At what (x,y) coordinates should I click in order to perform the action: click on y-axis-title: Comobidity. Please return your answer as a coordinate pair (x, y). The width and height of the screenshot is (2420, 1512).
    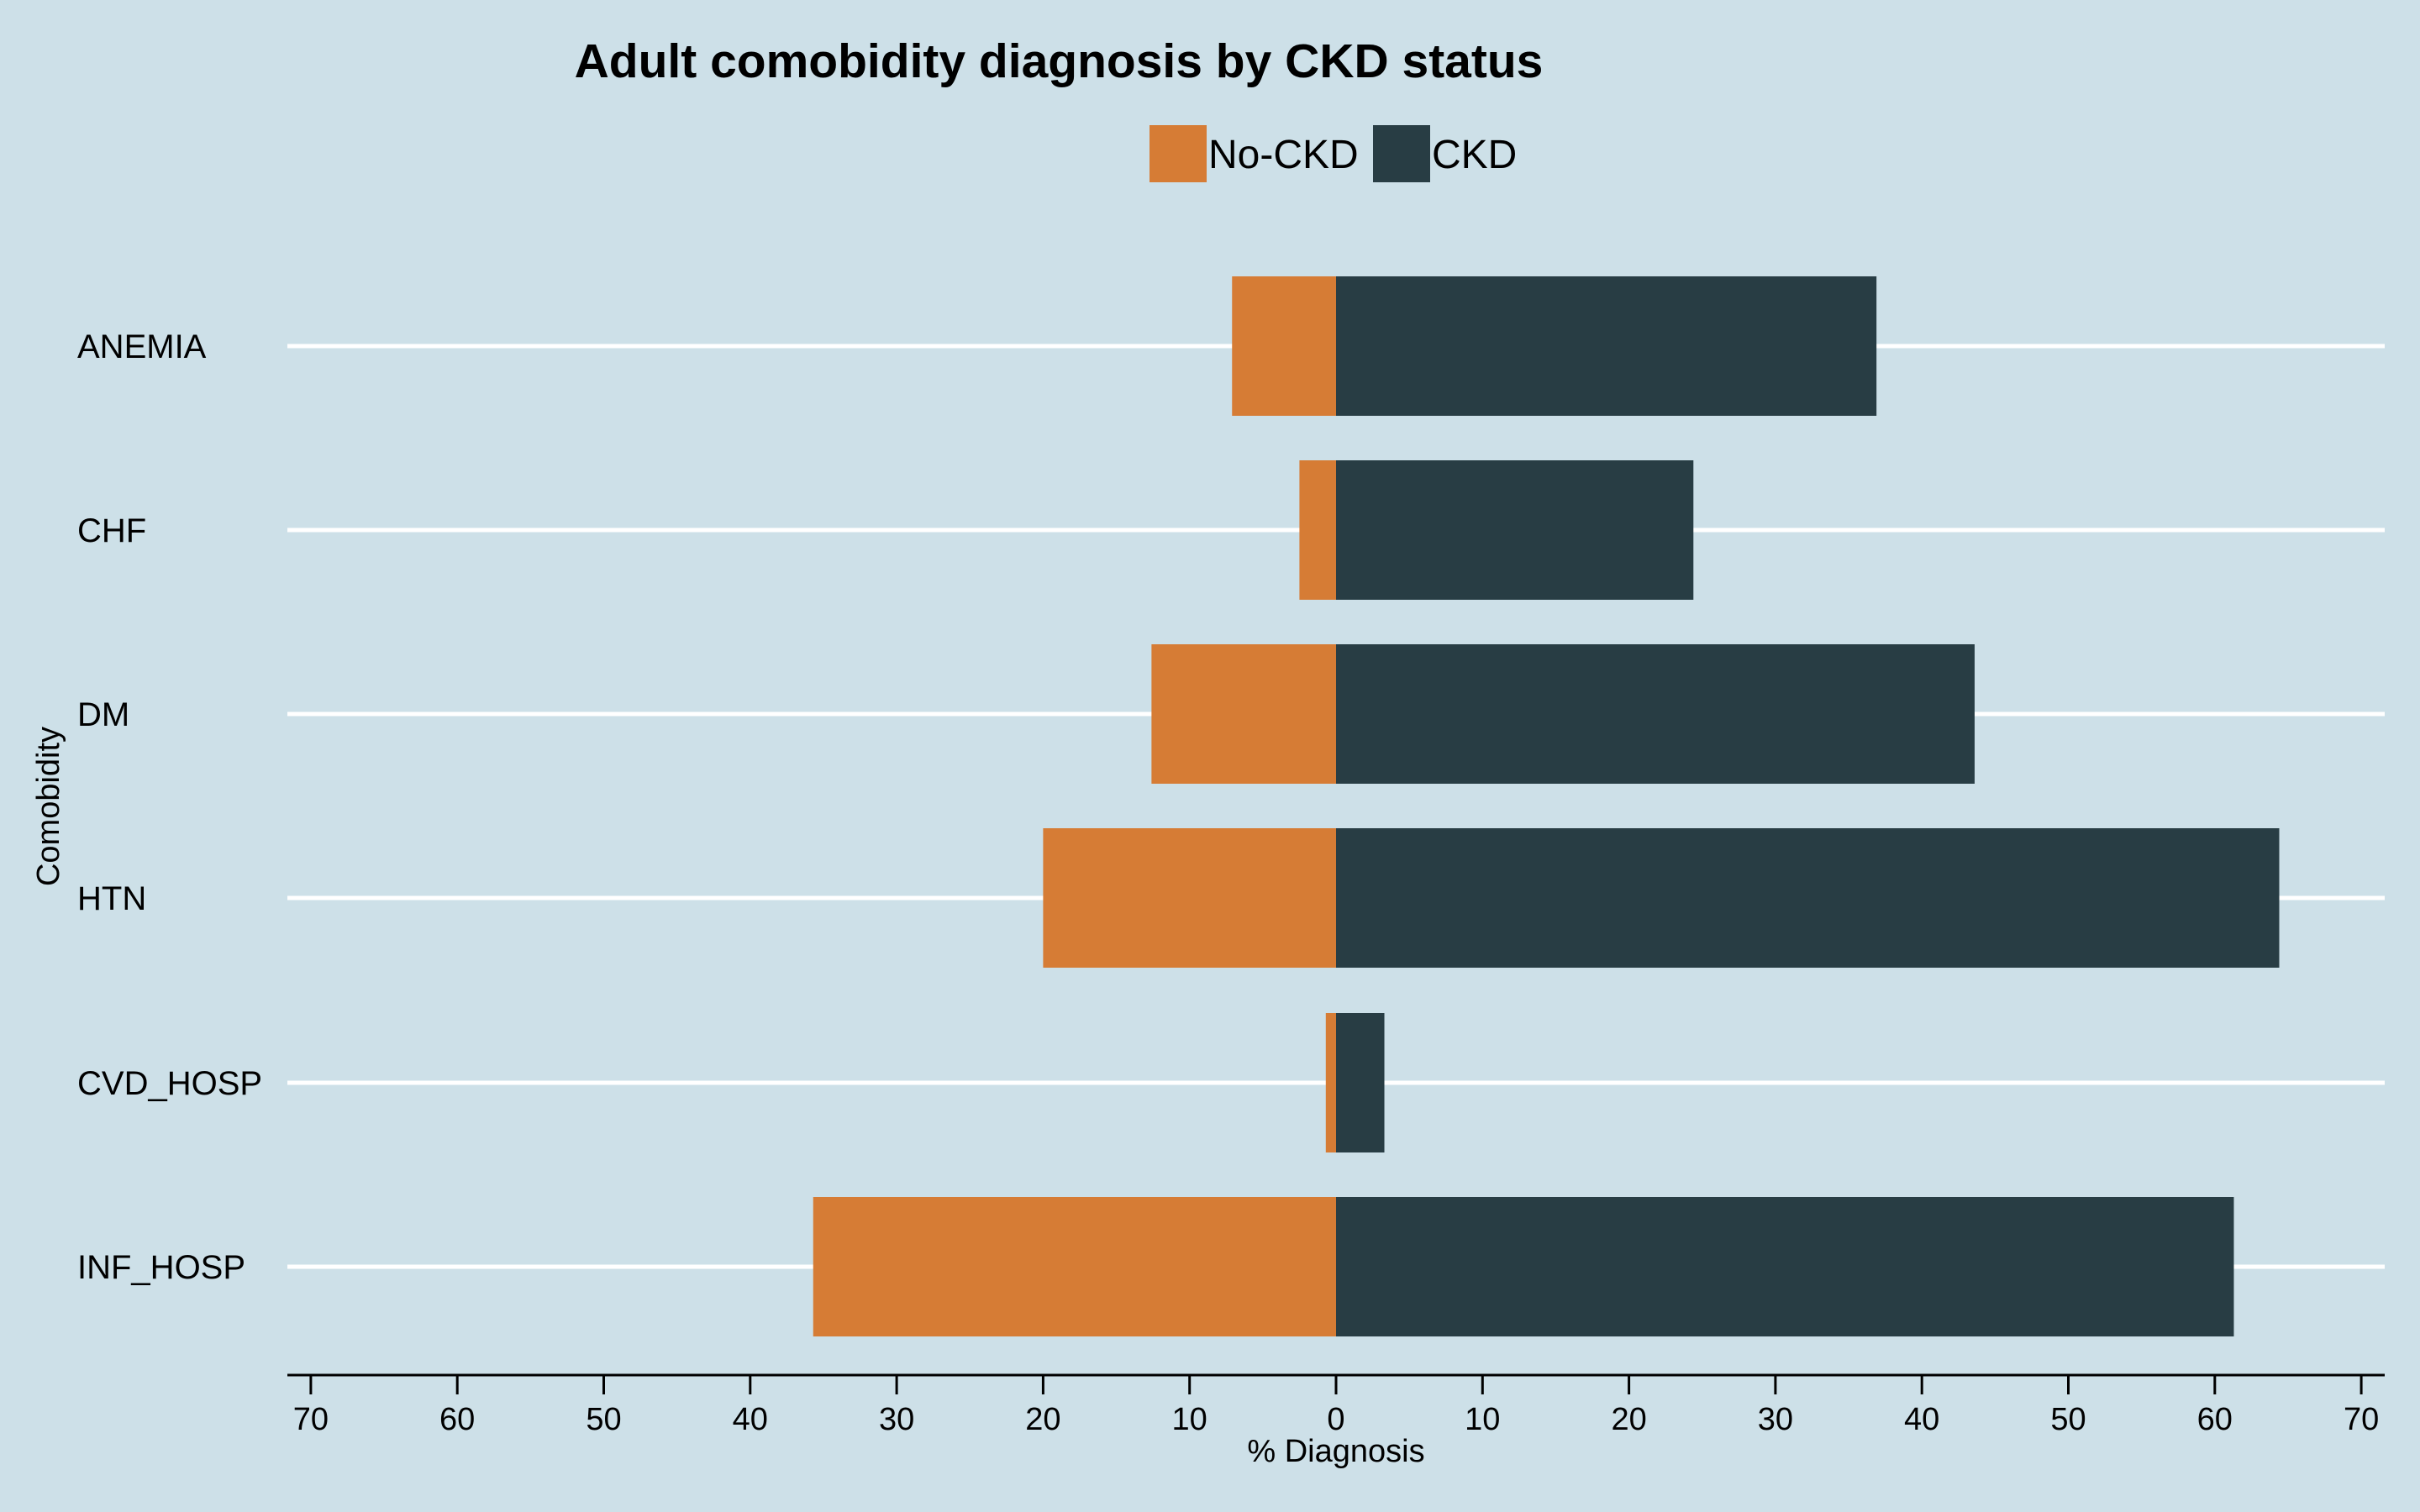
    Looking at the image, I should click on (49, 806).